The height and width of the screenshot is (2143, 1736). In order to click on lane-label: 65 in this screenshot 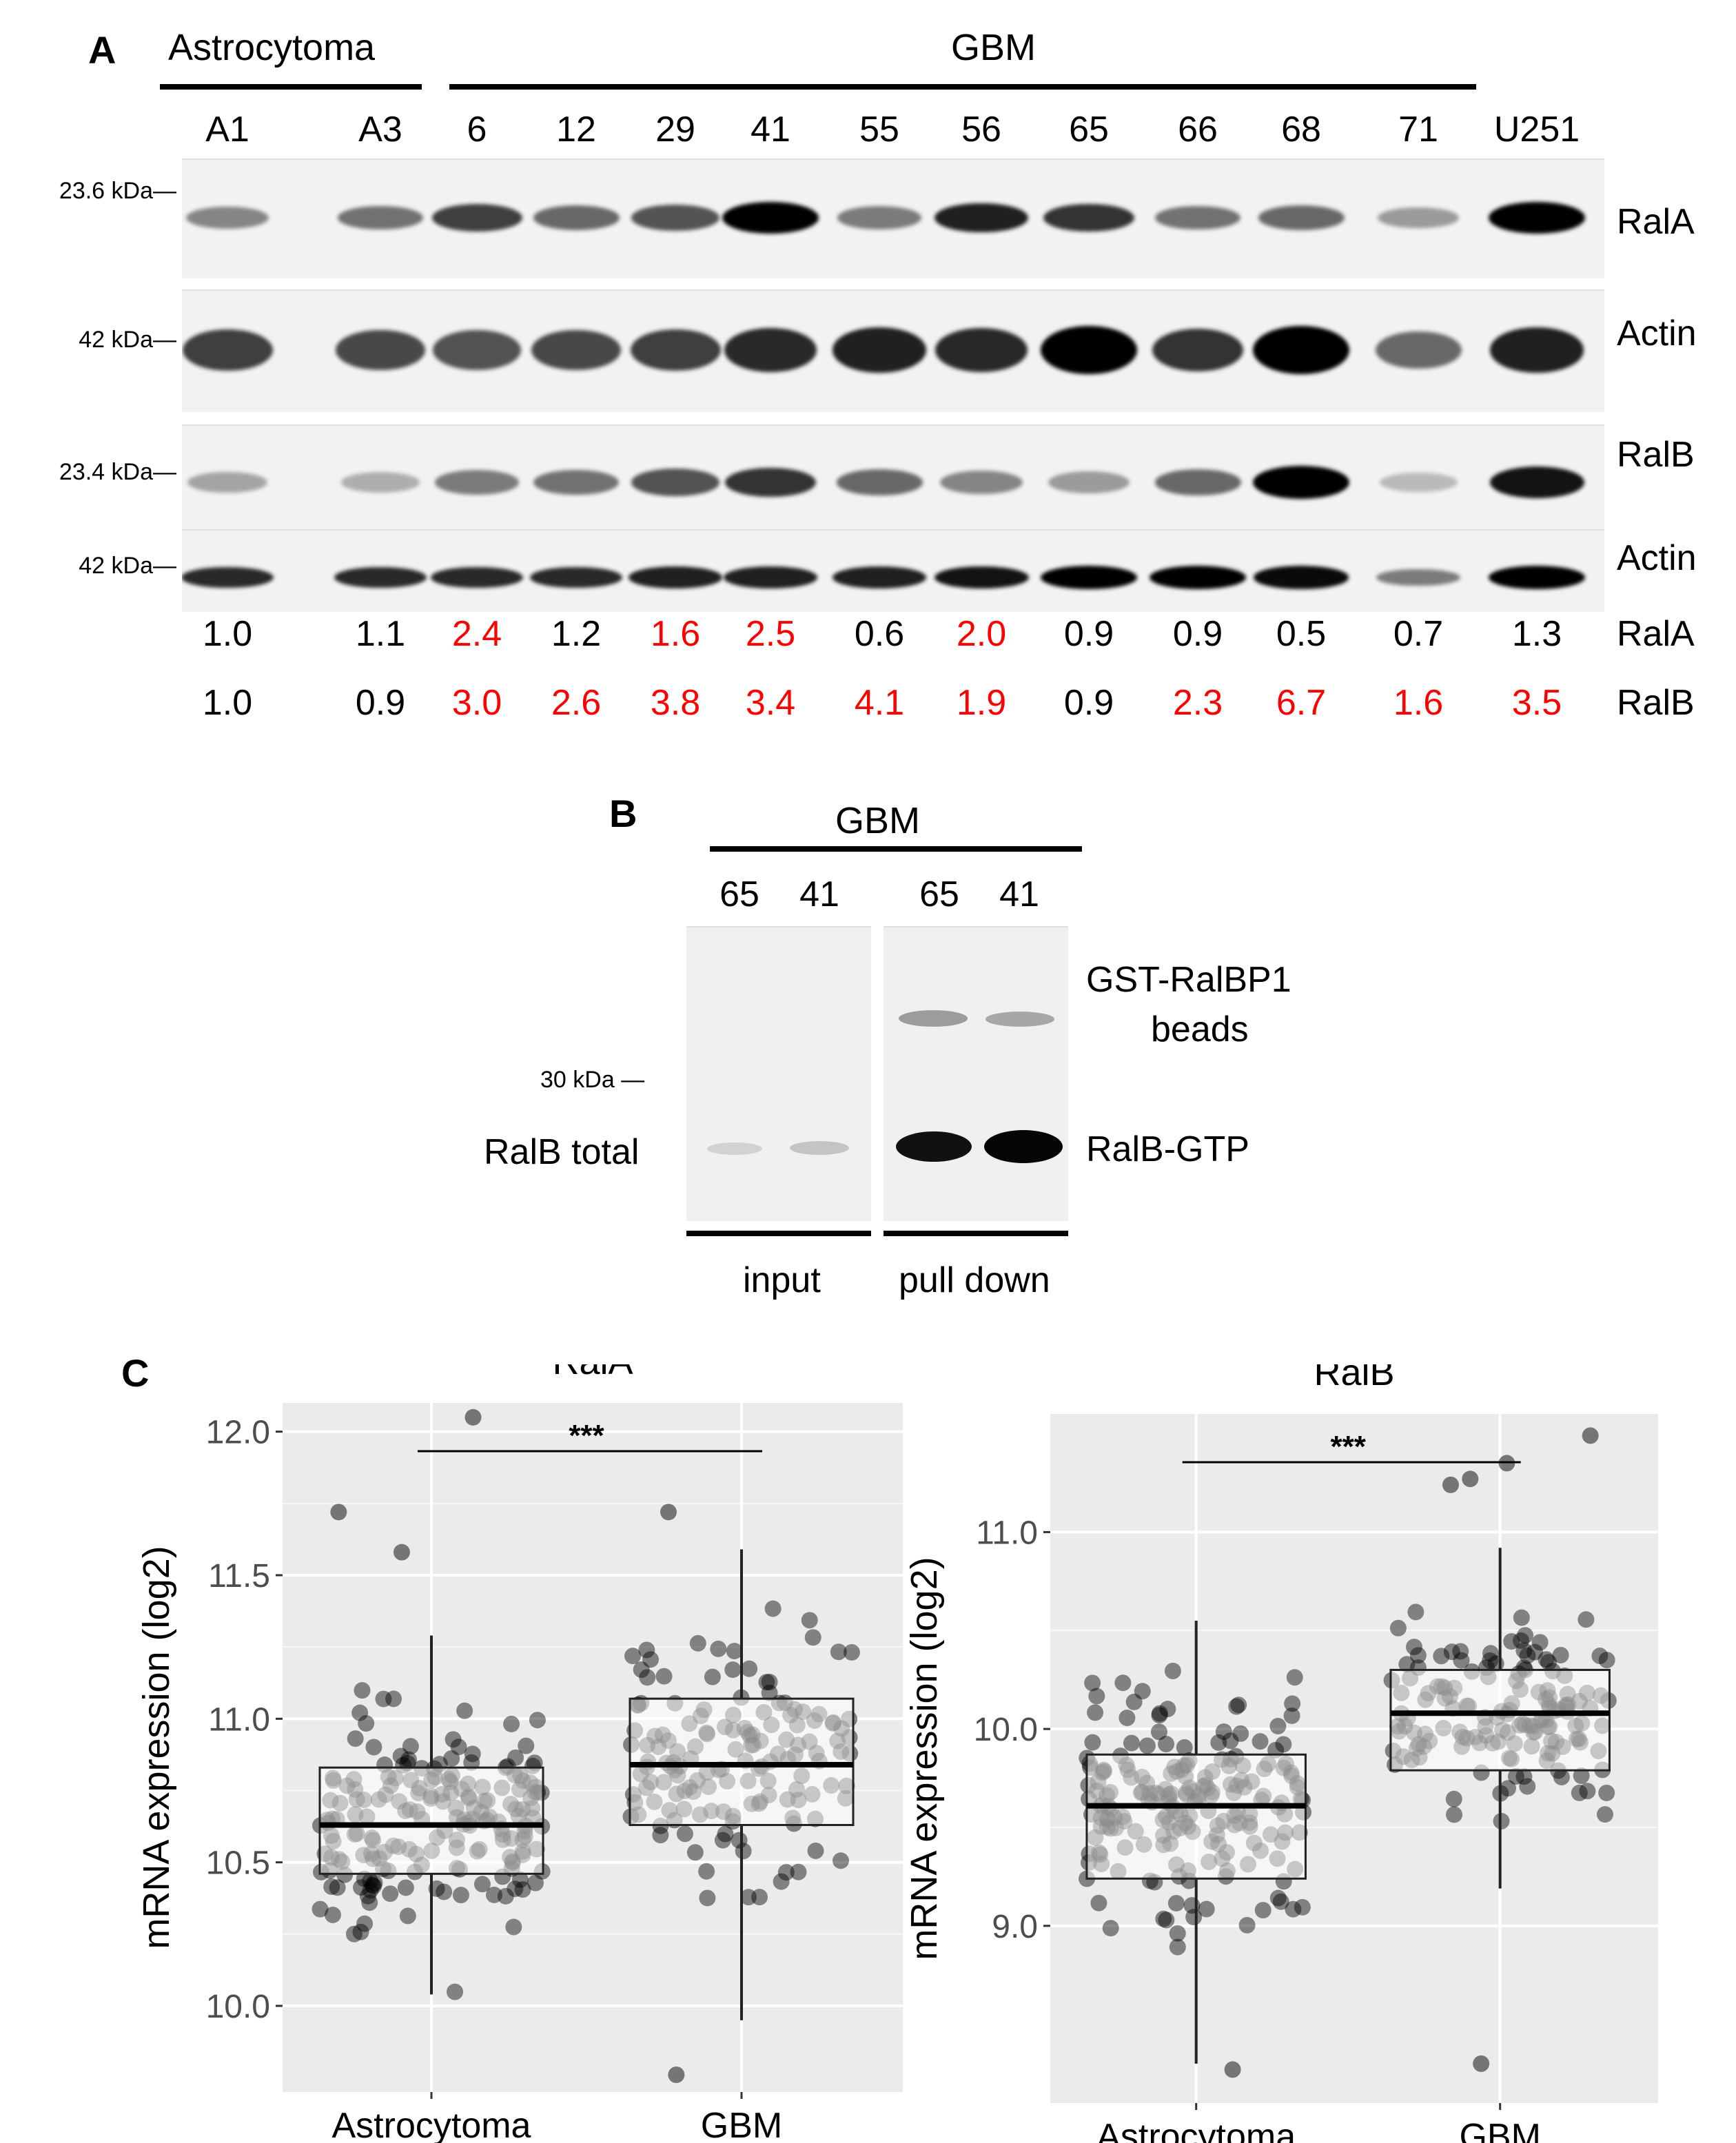, I will do `click(1089, 130)`.